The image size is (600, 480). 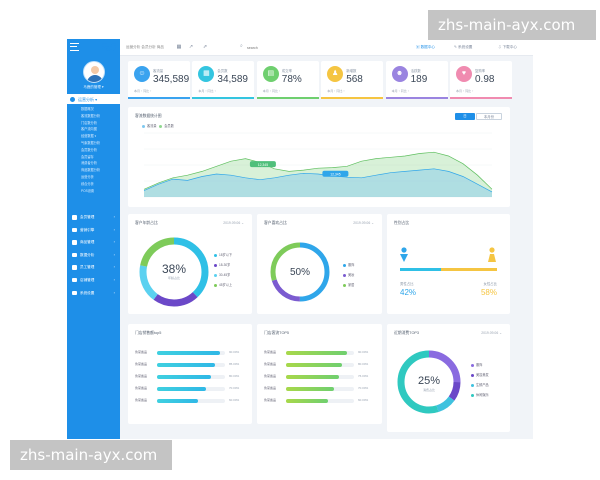 I want to click on bar-row: 鲁蒙酱品 85.00%, so click(x=192, y=364).